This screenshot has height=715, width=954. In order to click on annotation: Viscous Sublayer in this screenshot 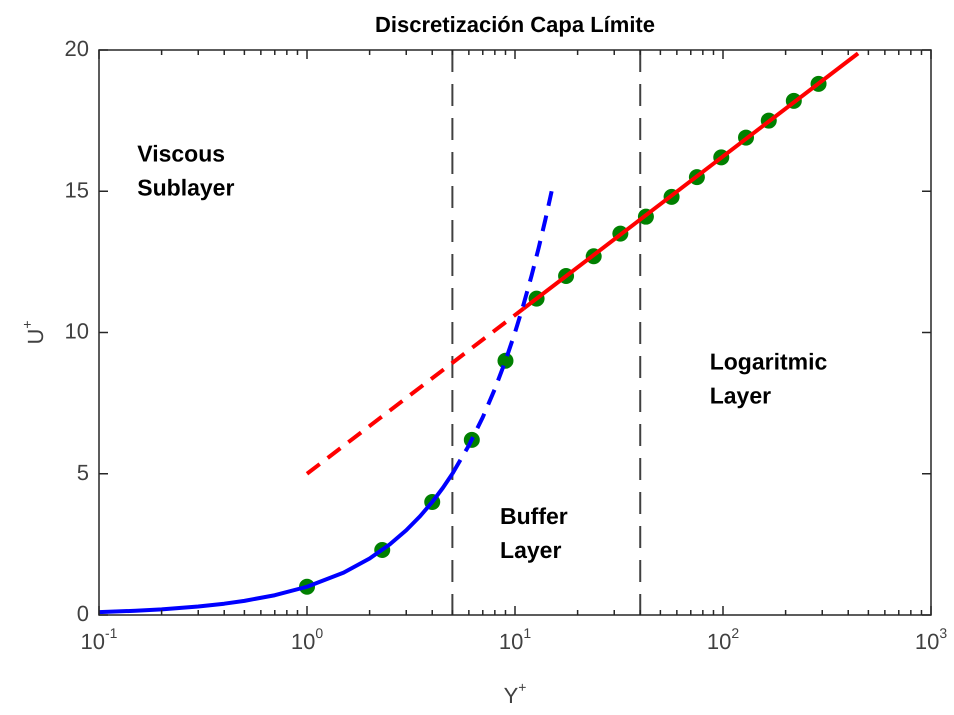, I will do `click(185, 170)`.